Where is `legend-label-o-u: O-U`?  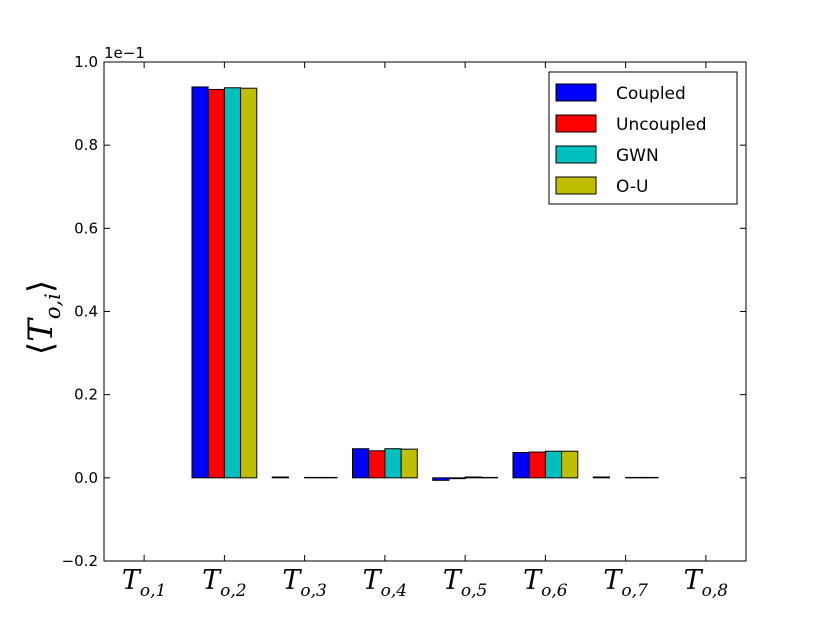 legend-label-o-u: O-U is located at coordinates (632, 187).